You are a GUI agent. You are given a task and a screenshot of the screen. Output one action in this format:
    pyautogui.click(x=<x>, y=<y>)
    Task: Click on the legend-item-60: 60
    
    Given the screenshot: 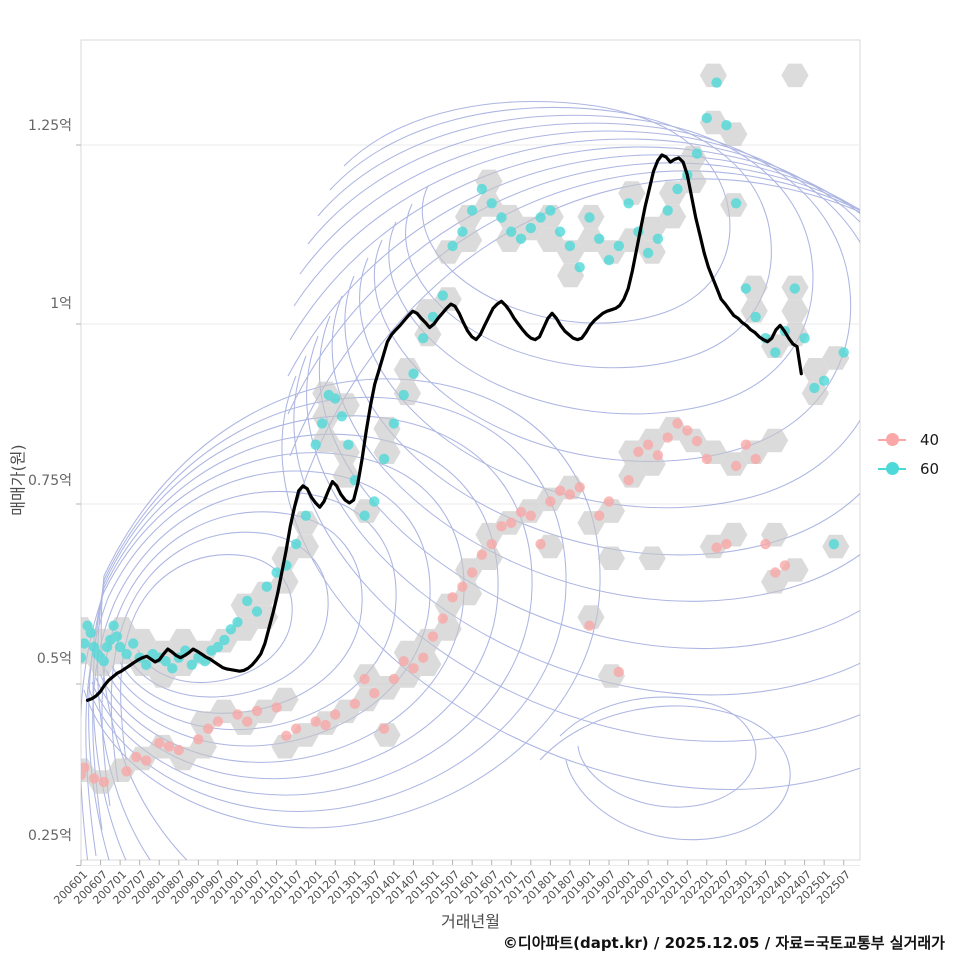 What is the action you would take?
    pyautogui.click(x=918, y=468)
    